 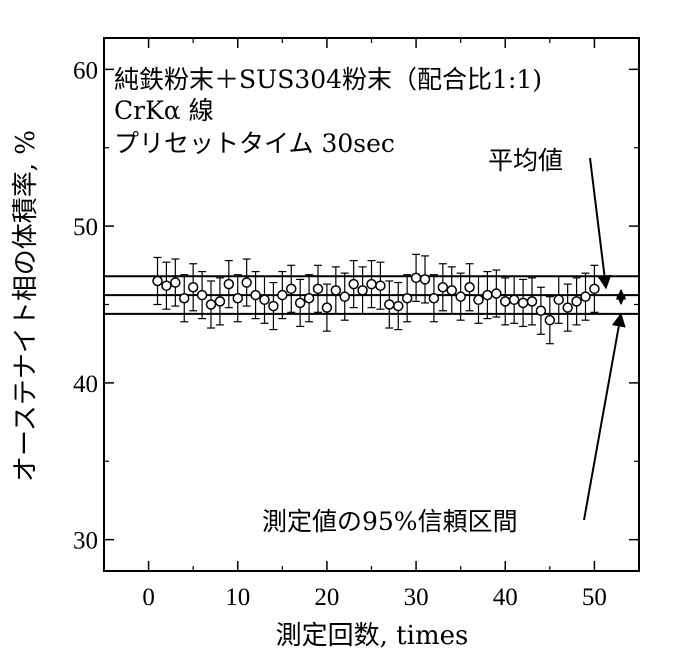 What do you see at coordinates (26, 306) in the screenshot?
I see `y-axis-title: オーステナイト相の体積率, %` at bounding box center [26, 306].